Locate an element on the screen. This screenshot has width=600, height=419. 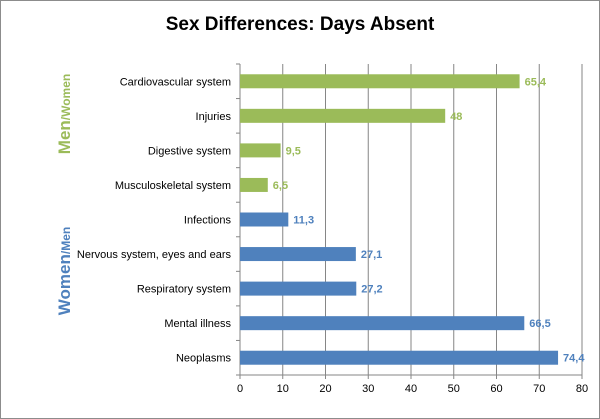
x-tick-label-60: 60 is located at coordinates (496, 389).